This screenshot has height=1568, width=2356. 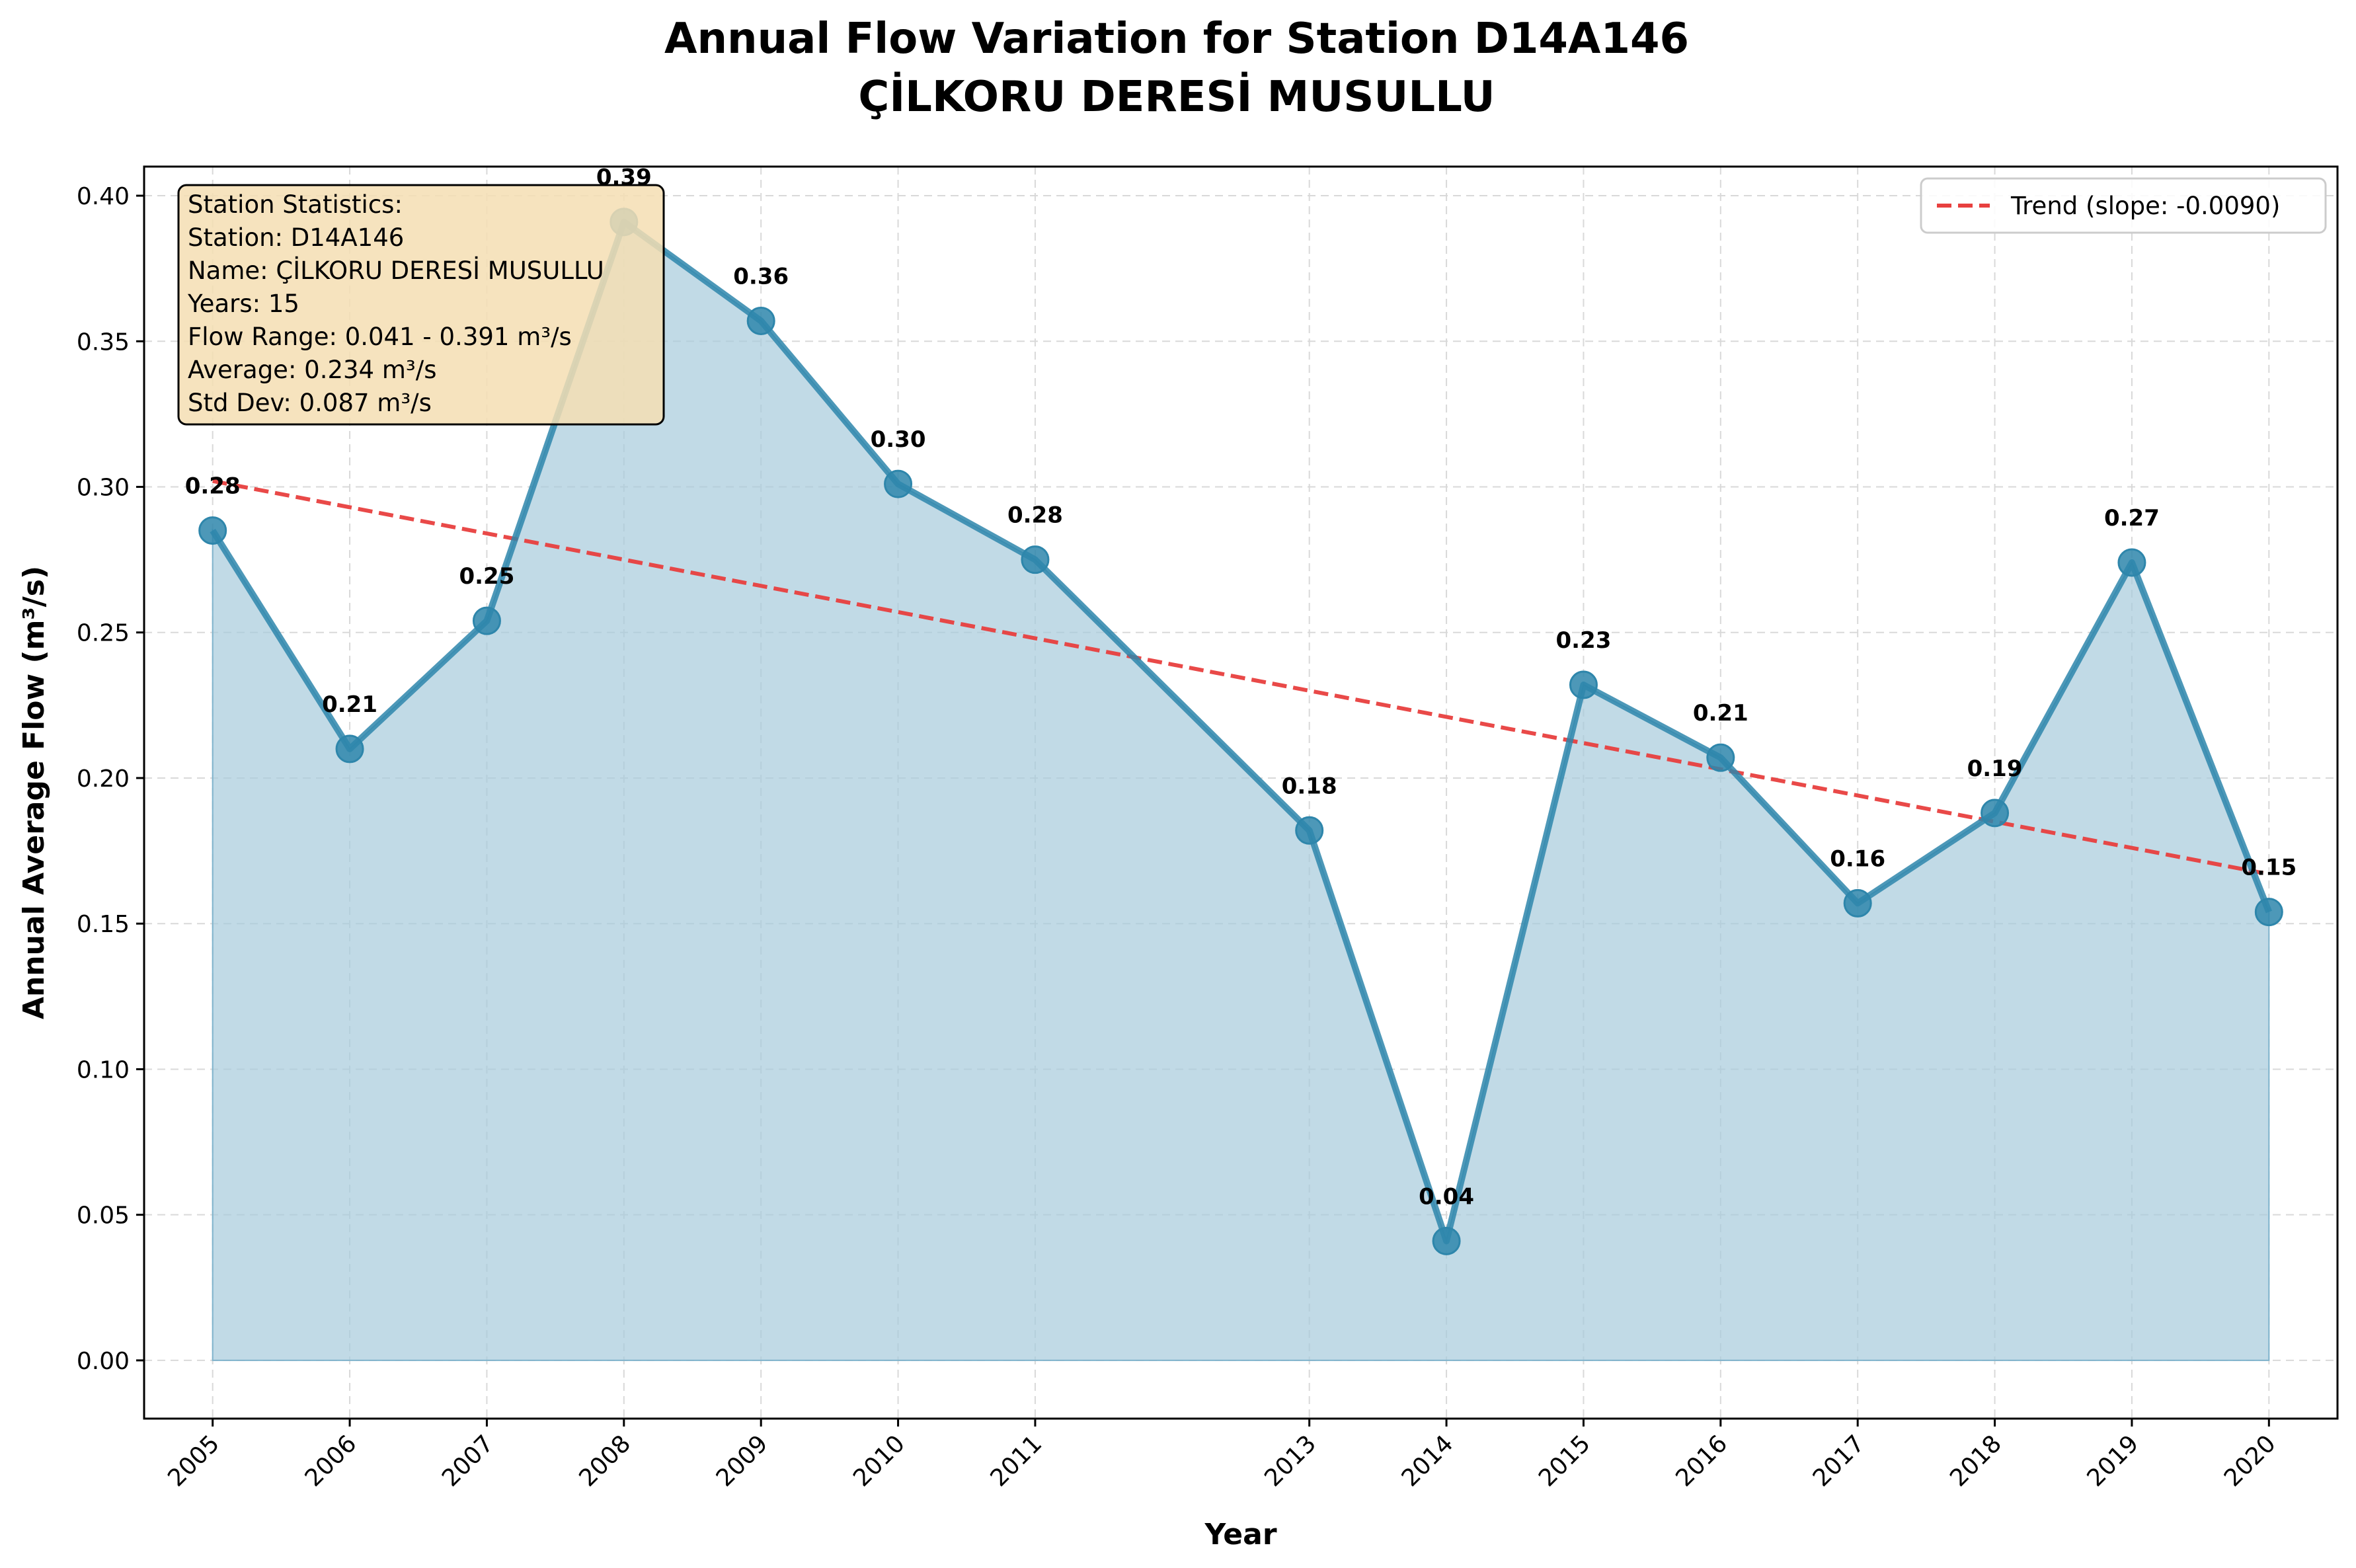 I want to click on stats-line: Flow Range: 0.041 - 0.391 m³/s, so click(x=380, y=337).